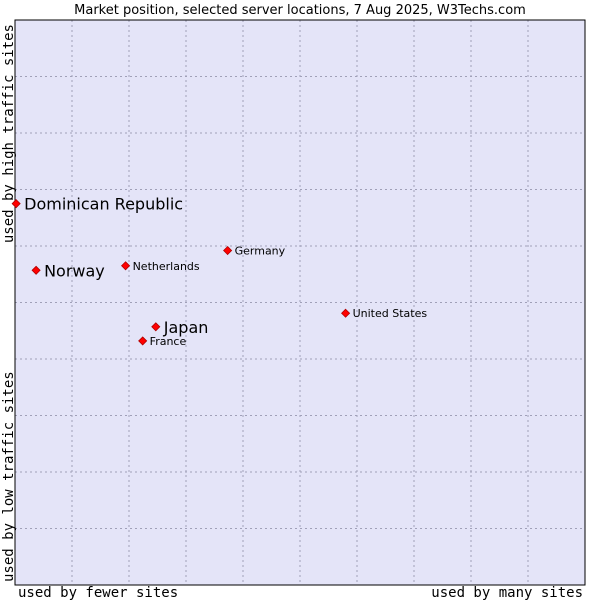 The image size is (600, 600). Describe the element at coordinates (507, 592) in the screenshot. I see `x-axis-label-right: used by many sites` at that location.